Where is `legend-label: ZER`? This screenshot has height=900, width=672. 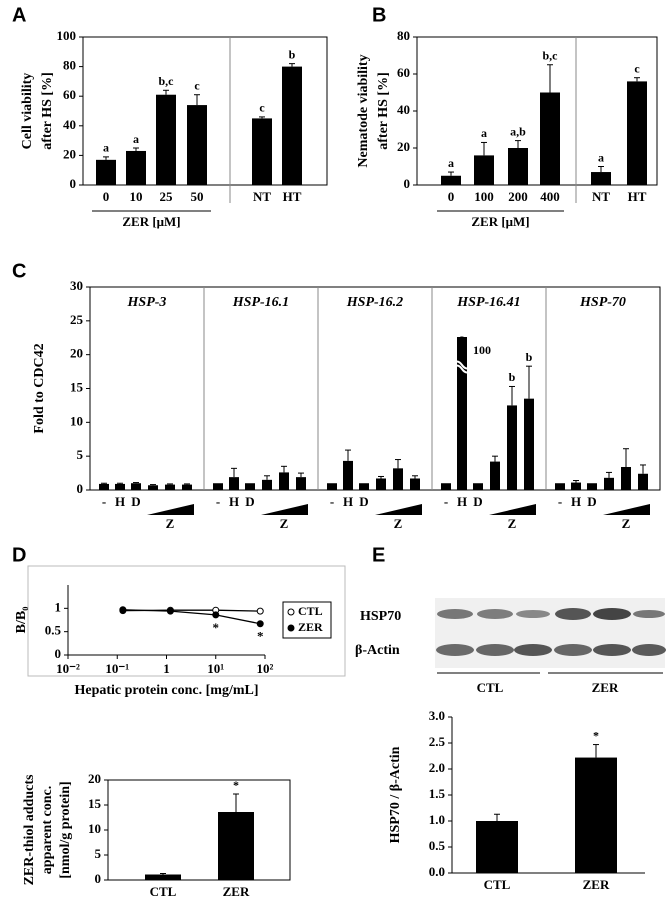 legend-label: ZER is located at coordinates (310, 627).